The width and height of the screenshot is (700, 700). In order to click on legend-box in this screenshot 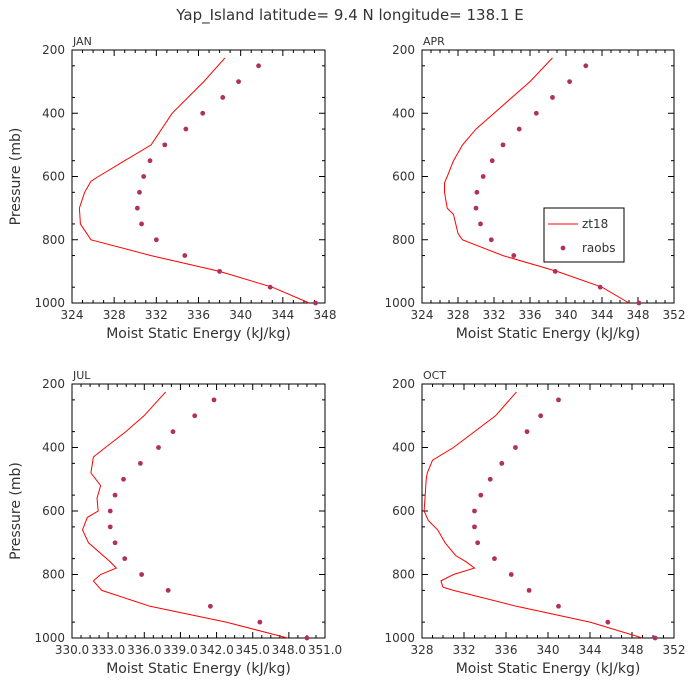, I will do `click(584, 235)`.